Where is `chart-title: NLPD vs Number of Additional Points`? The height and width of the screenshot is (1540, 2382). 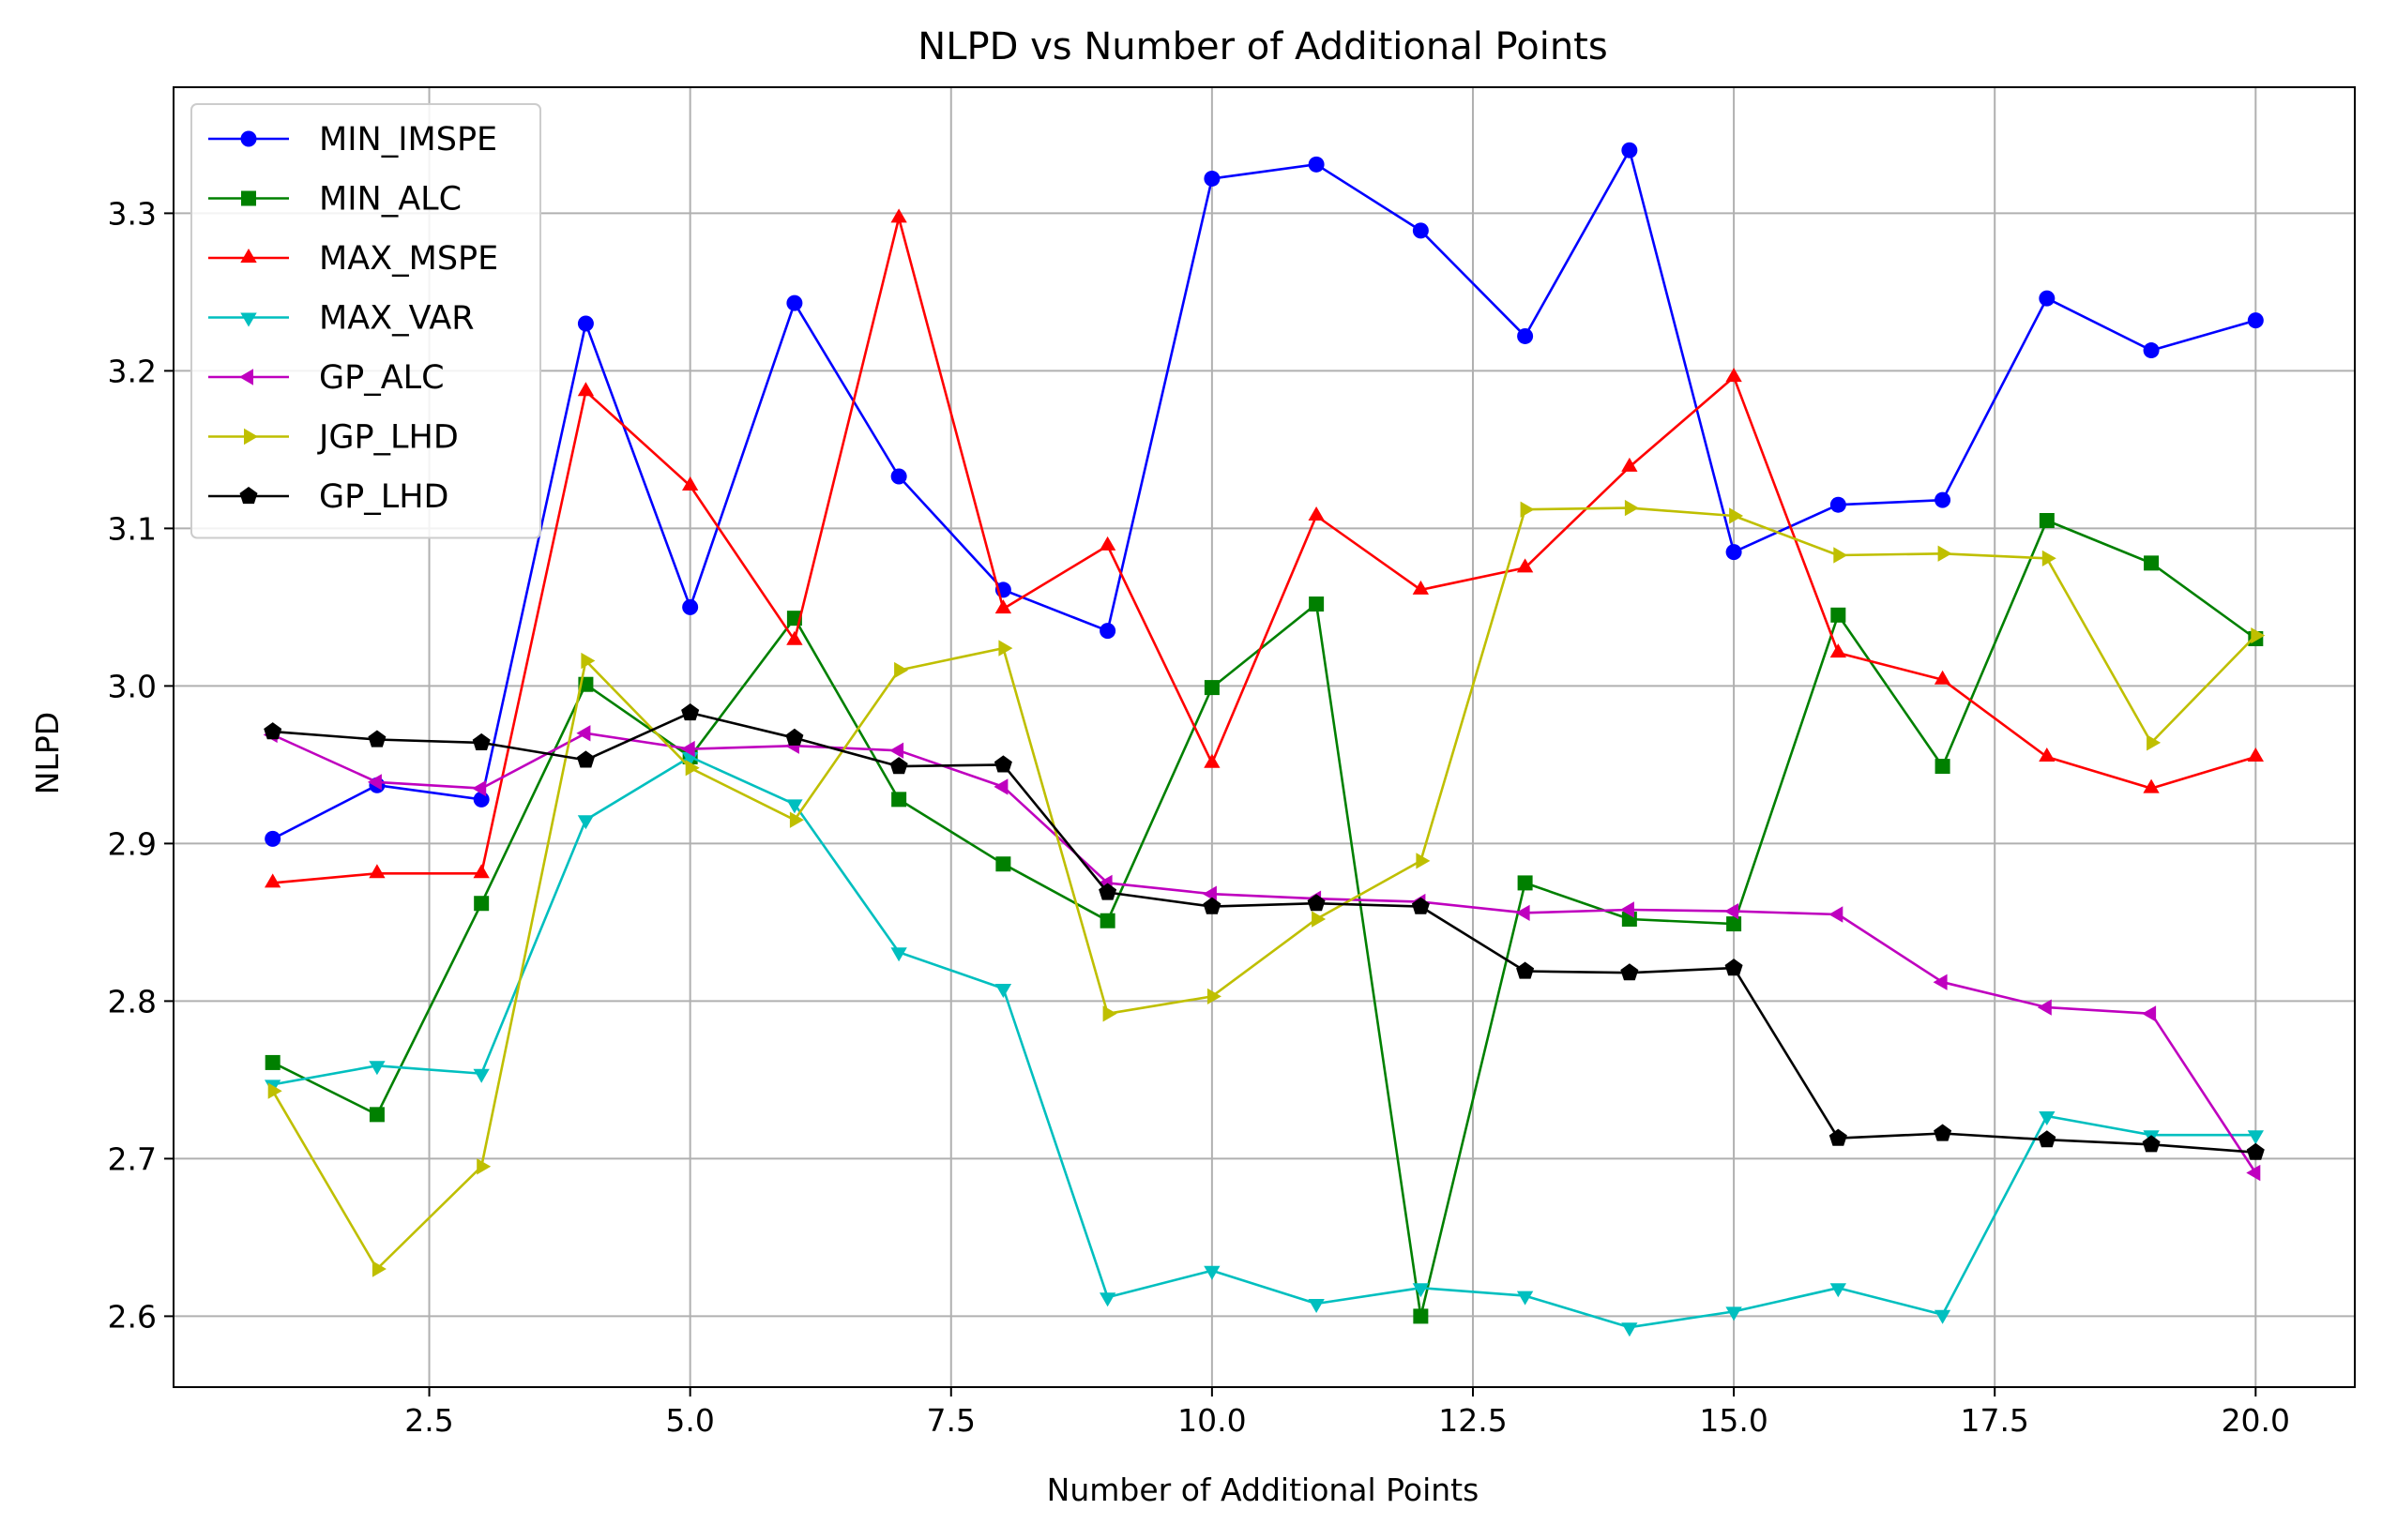 chart-title: NLPD vs Number of Additional Points is located at coordinates (1262, 46).